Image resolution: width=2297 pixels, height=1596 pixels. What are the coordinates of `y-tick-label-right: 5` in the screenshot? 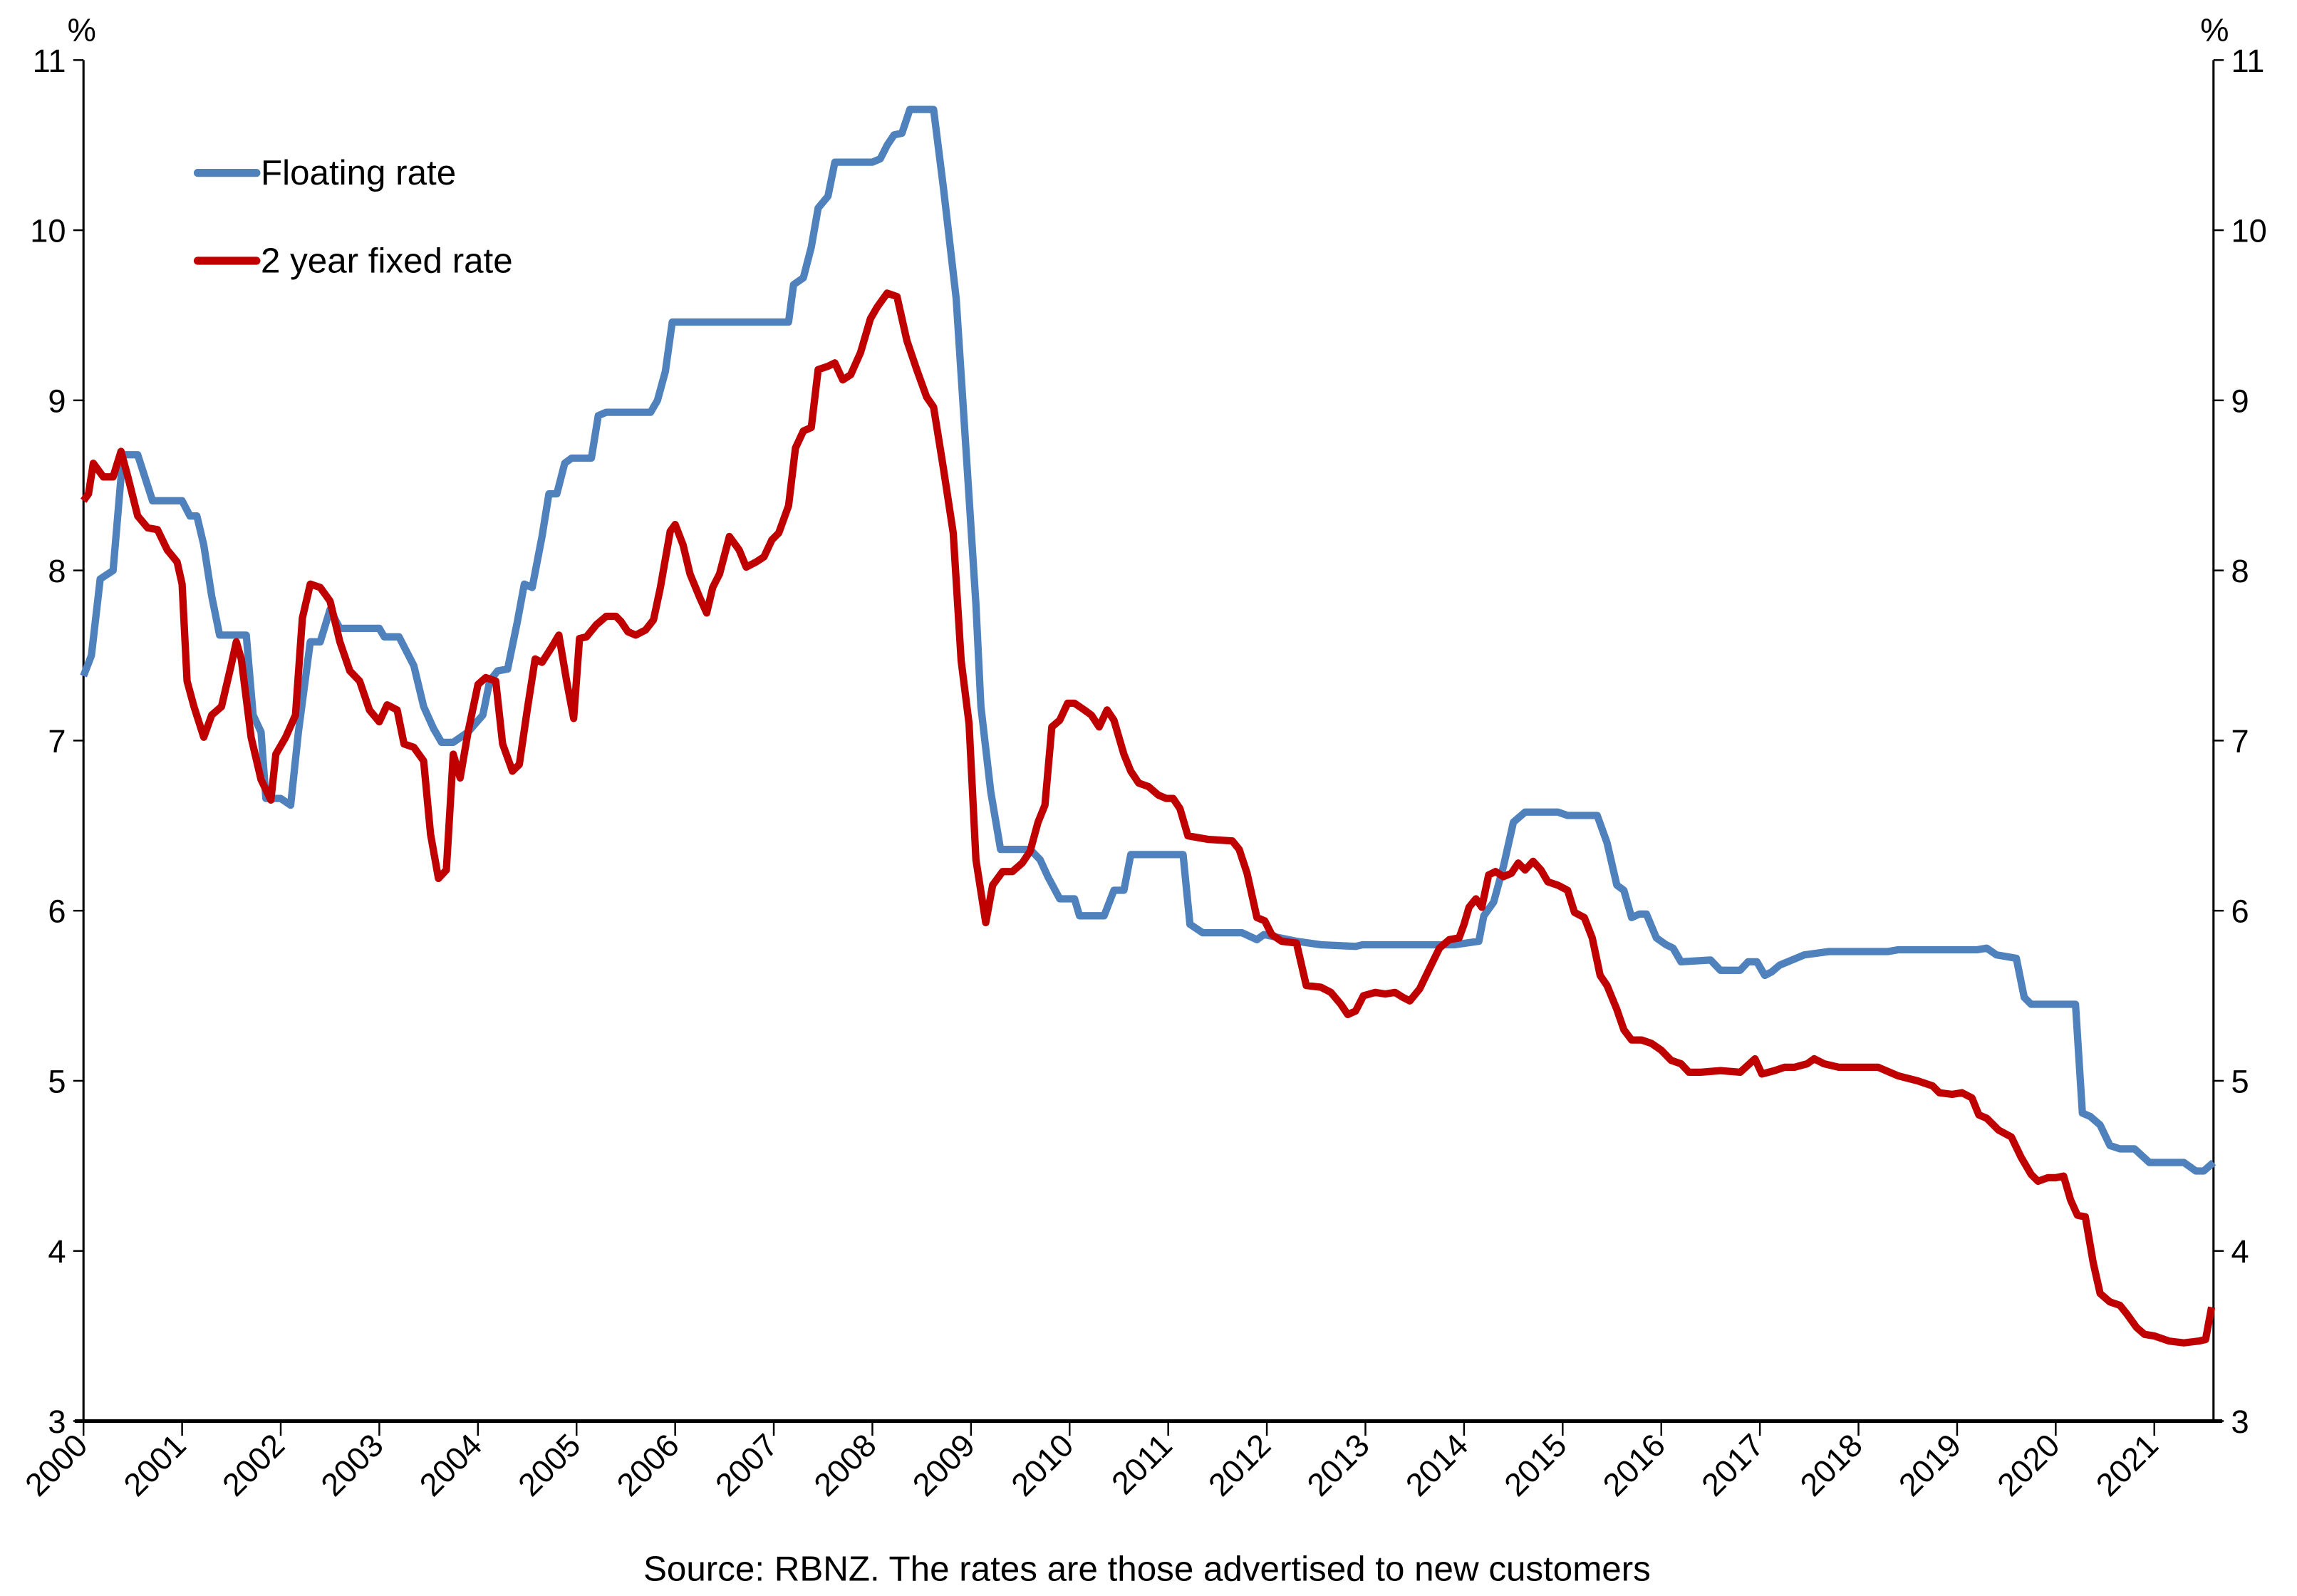 It's located at (2240, 1081).